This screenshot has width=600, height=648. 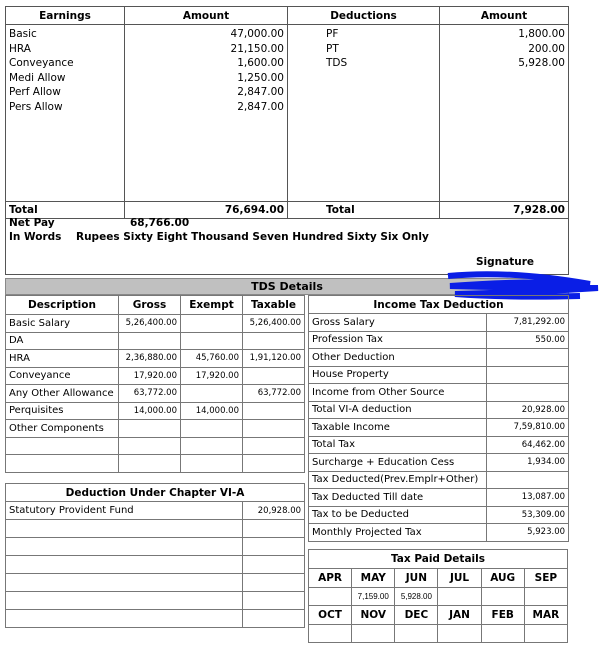 What do you see at coordinates (527, 497) in the screenshot?
I see `table-cell: 13,087.00` at bounding box center [527, 497].